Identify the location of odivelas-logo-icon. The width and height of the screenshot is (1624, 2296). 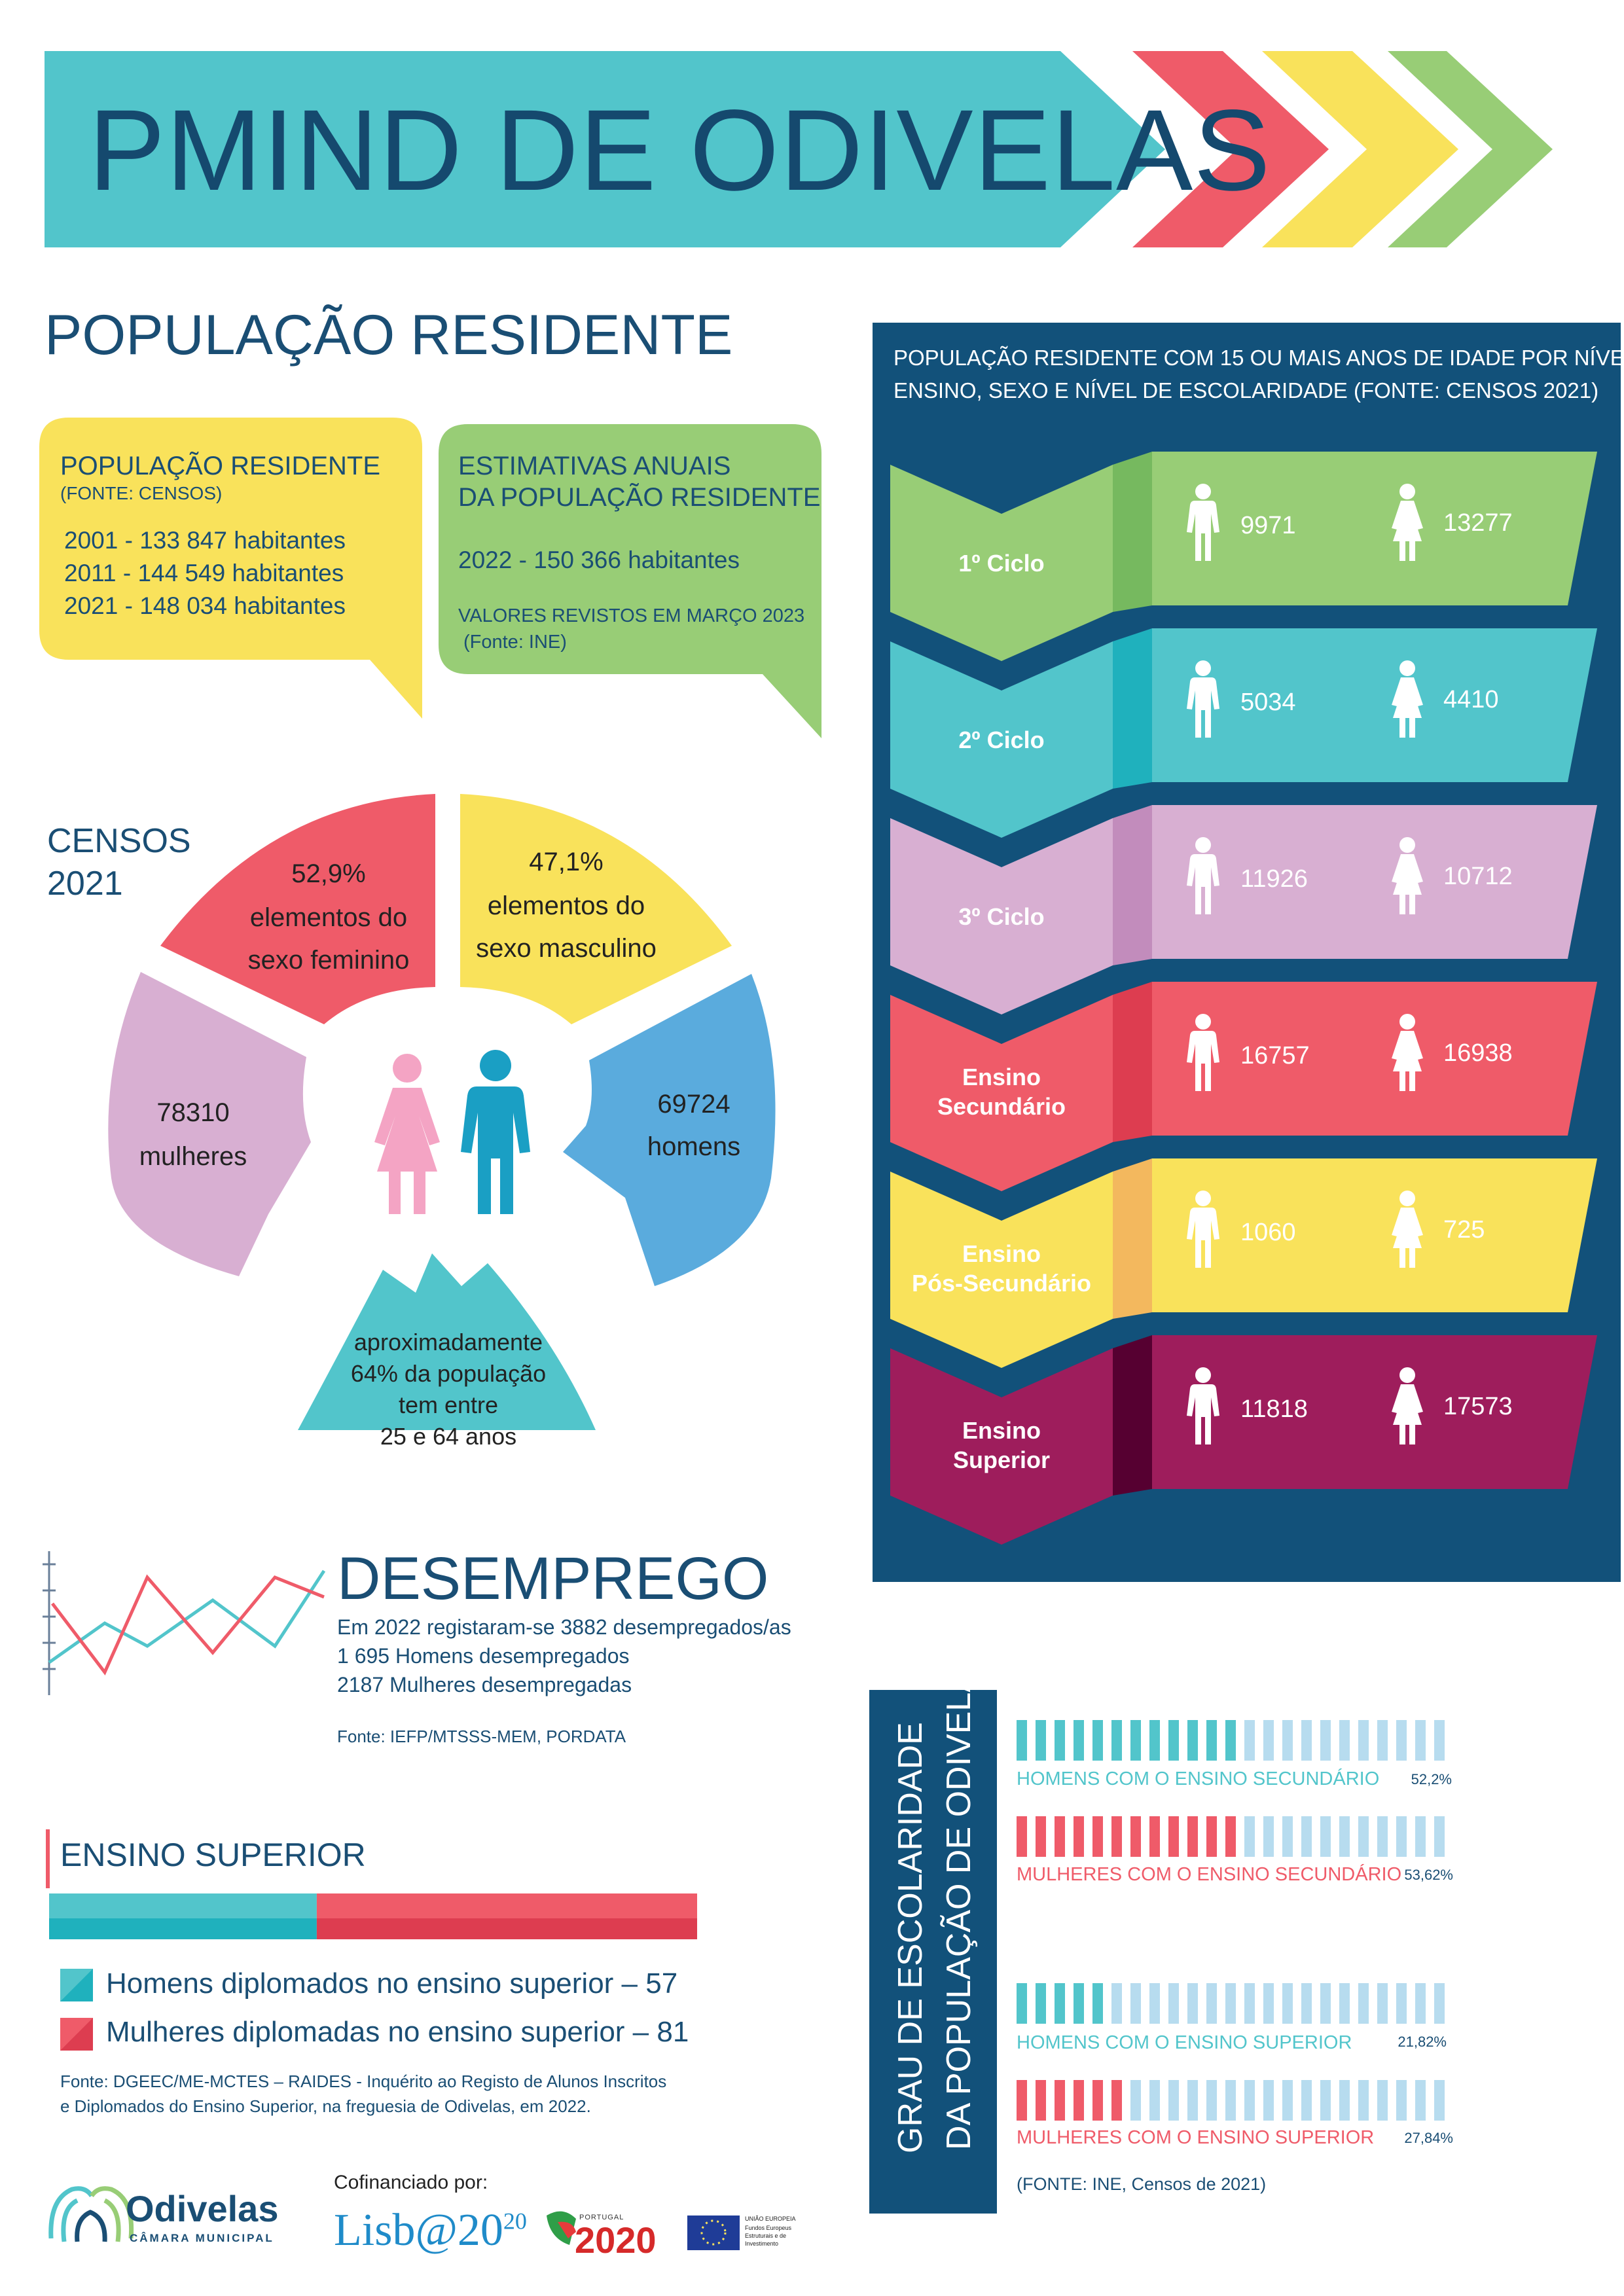
(91, 2214).